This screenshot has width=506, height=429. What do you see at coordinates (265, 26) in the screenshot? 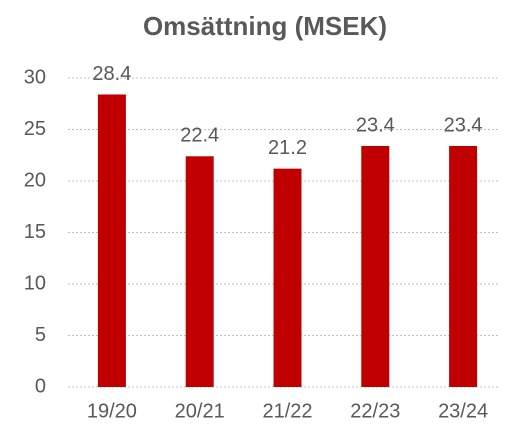
I see `chart-title: Omsättning (MSEK)` at bounding box center [265, 26].